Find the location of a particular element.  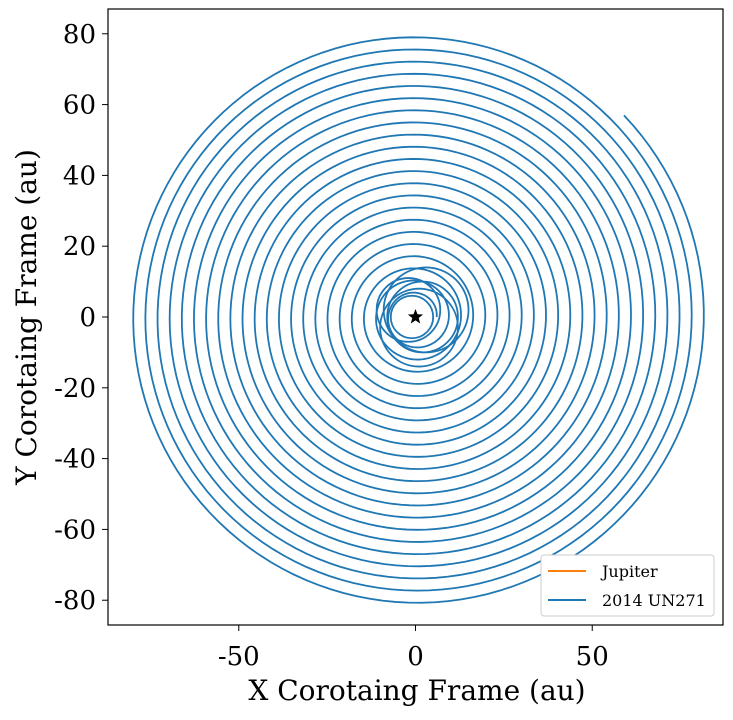

y-tick-label: 40 is located at coordinates (79, 176).